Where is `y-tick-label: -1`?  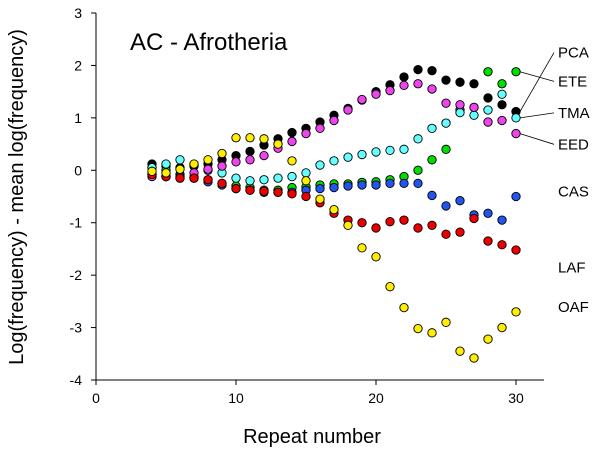 y-tick-label: -1 is located at coordinates (76, 223).